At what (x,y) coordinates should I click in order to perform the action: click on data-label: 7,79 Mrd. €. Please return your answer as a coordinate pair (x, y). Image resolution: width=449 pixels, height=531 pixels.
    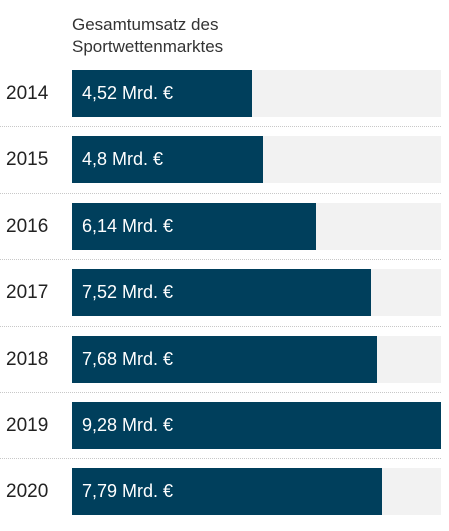
    Looking at the image, I should click on (128, 491).